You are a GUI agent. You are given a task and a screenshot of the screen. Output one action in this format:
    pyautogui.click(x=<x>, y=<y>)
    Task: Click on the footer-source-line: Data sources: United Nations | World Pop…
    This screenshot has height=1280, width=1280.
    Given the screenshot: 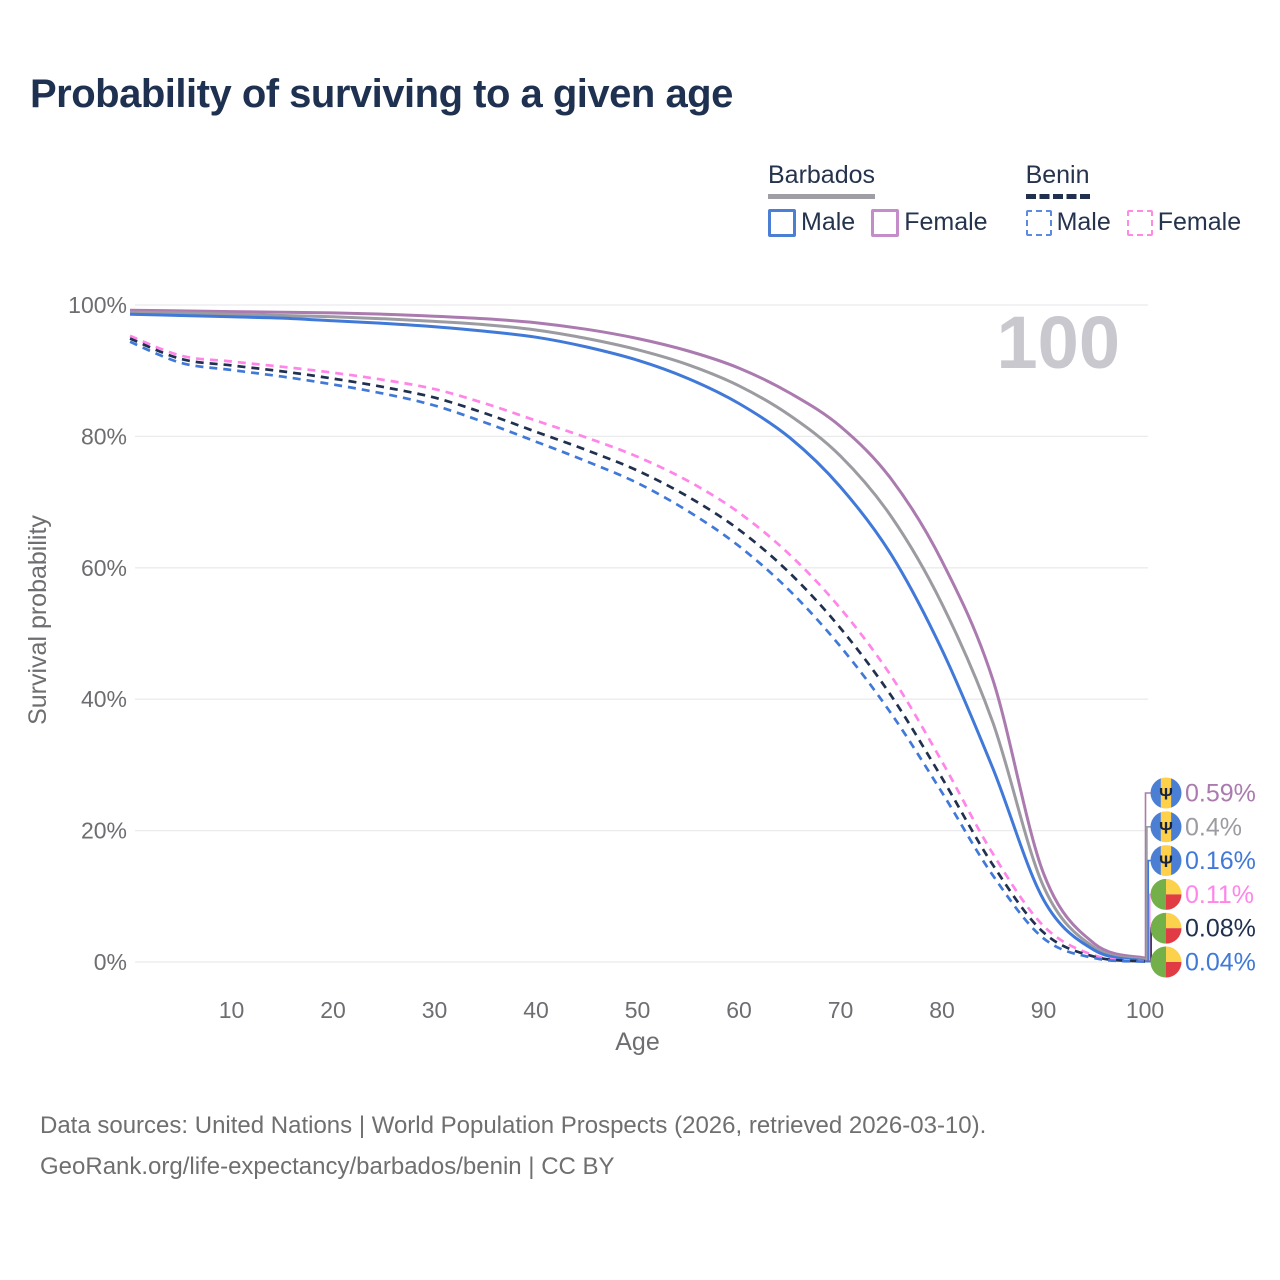 What is the action you would take?
    pyautogui.click(x=513, y=1125)
    